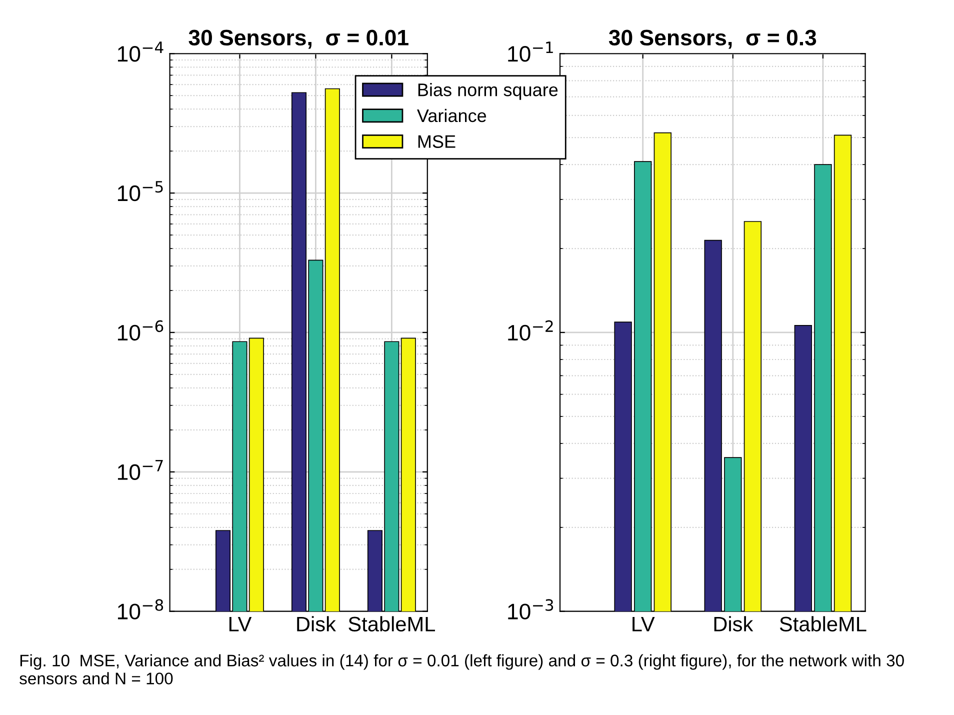  I want to click on y-tick-label: 10$^{−5}$, so click(140, 191).